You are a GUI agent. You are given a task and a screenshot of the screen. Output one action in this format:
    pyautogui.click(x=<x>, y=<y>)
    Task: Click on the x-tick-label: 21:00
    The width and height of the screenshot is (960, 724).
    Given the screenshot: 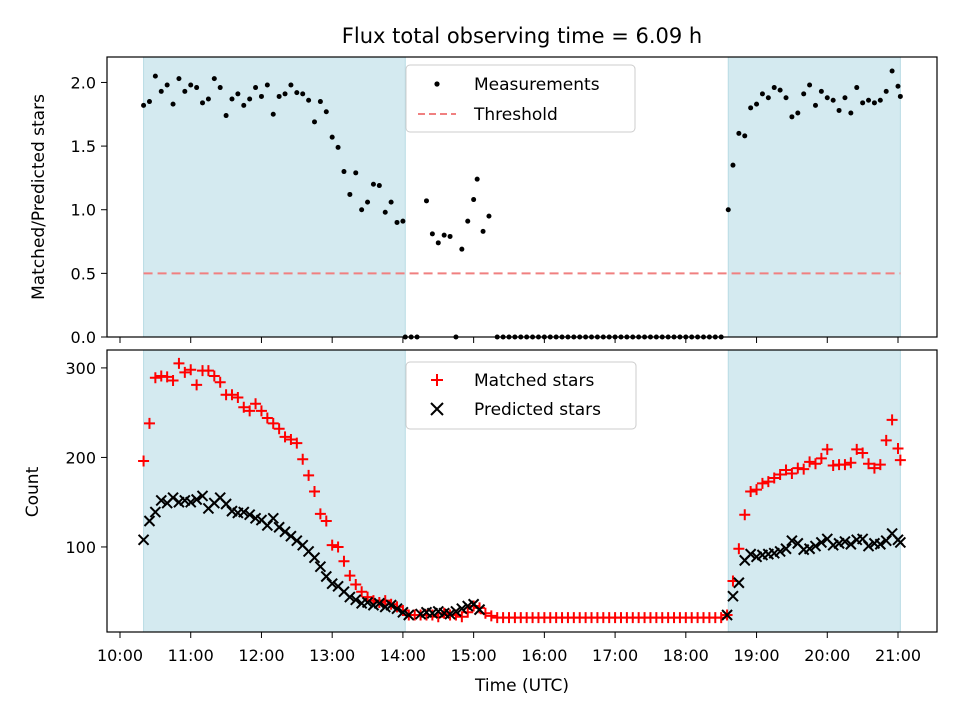 What is the action you would take?
    pyautogui.click(x=898, y=655)
    